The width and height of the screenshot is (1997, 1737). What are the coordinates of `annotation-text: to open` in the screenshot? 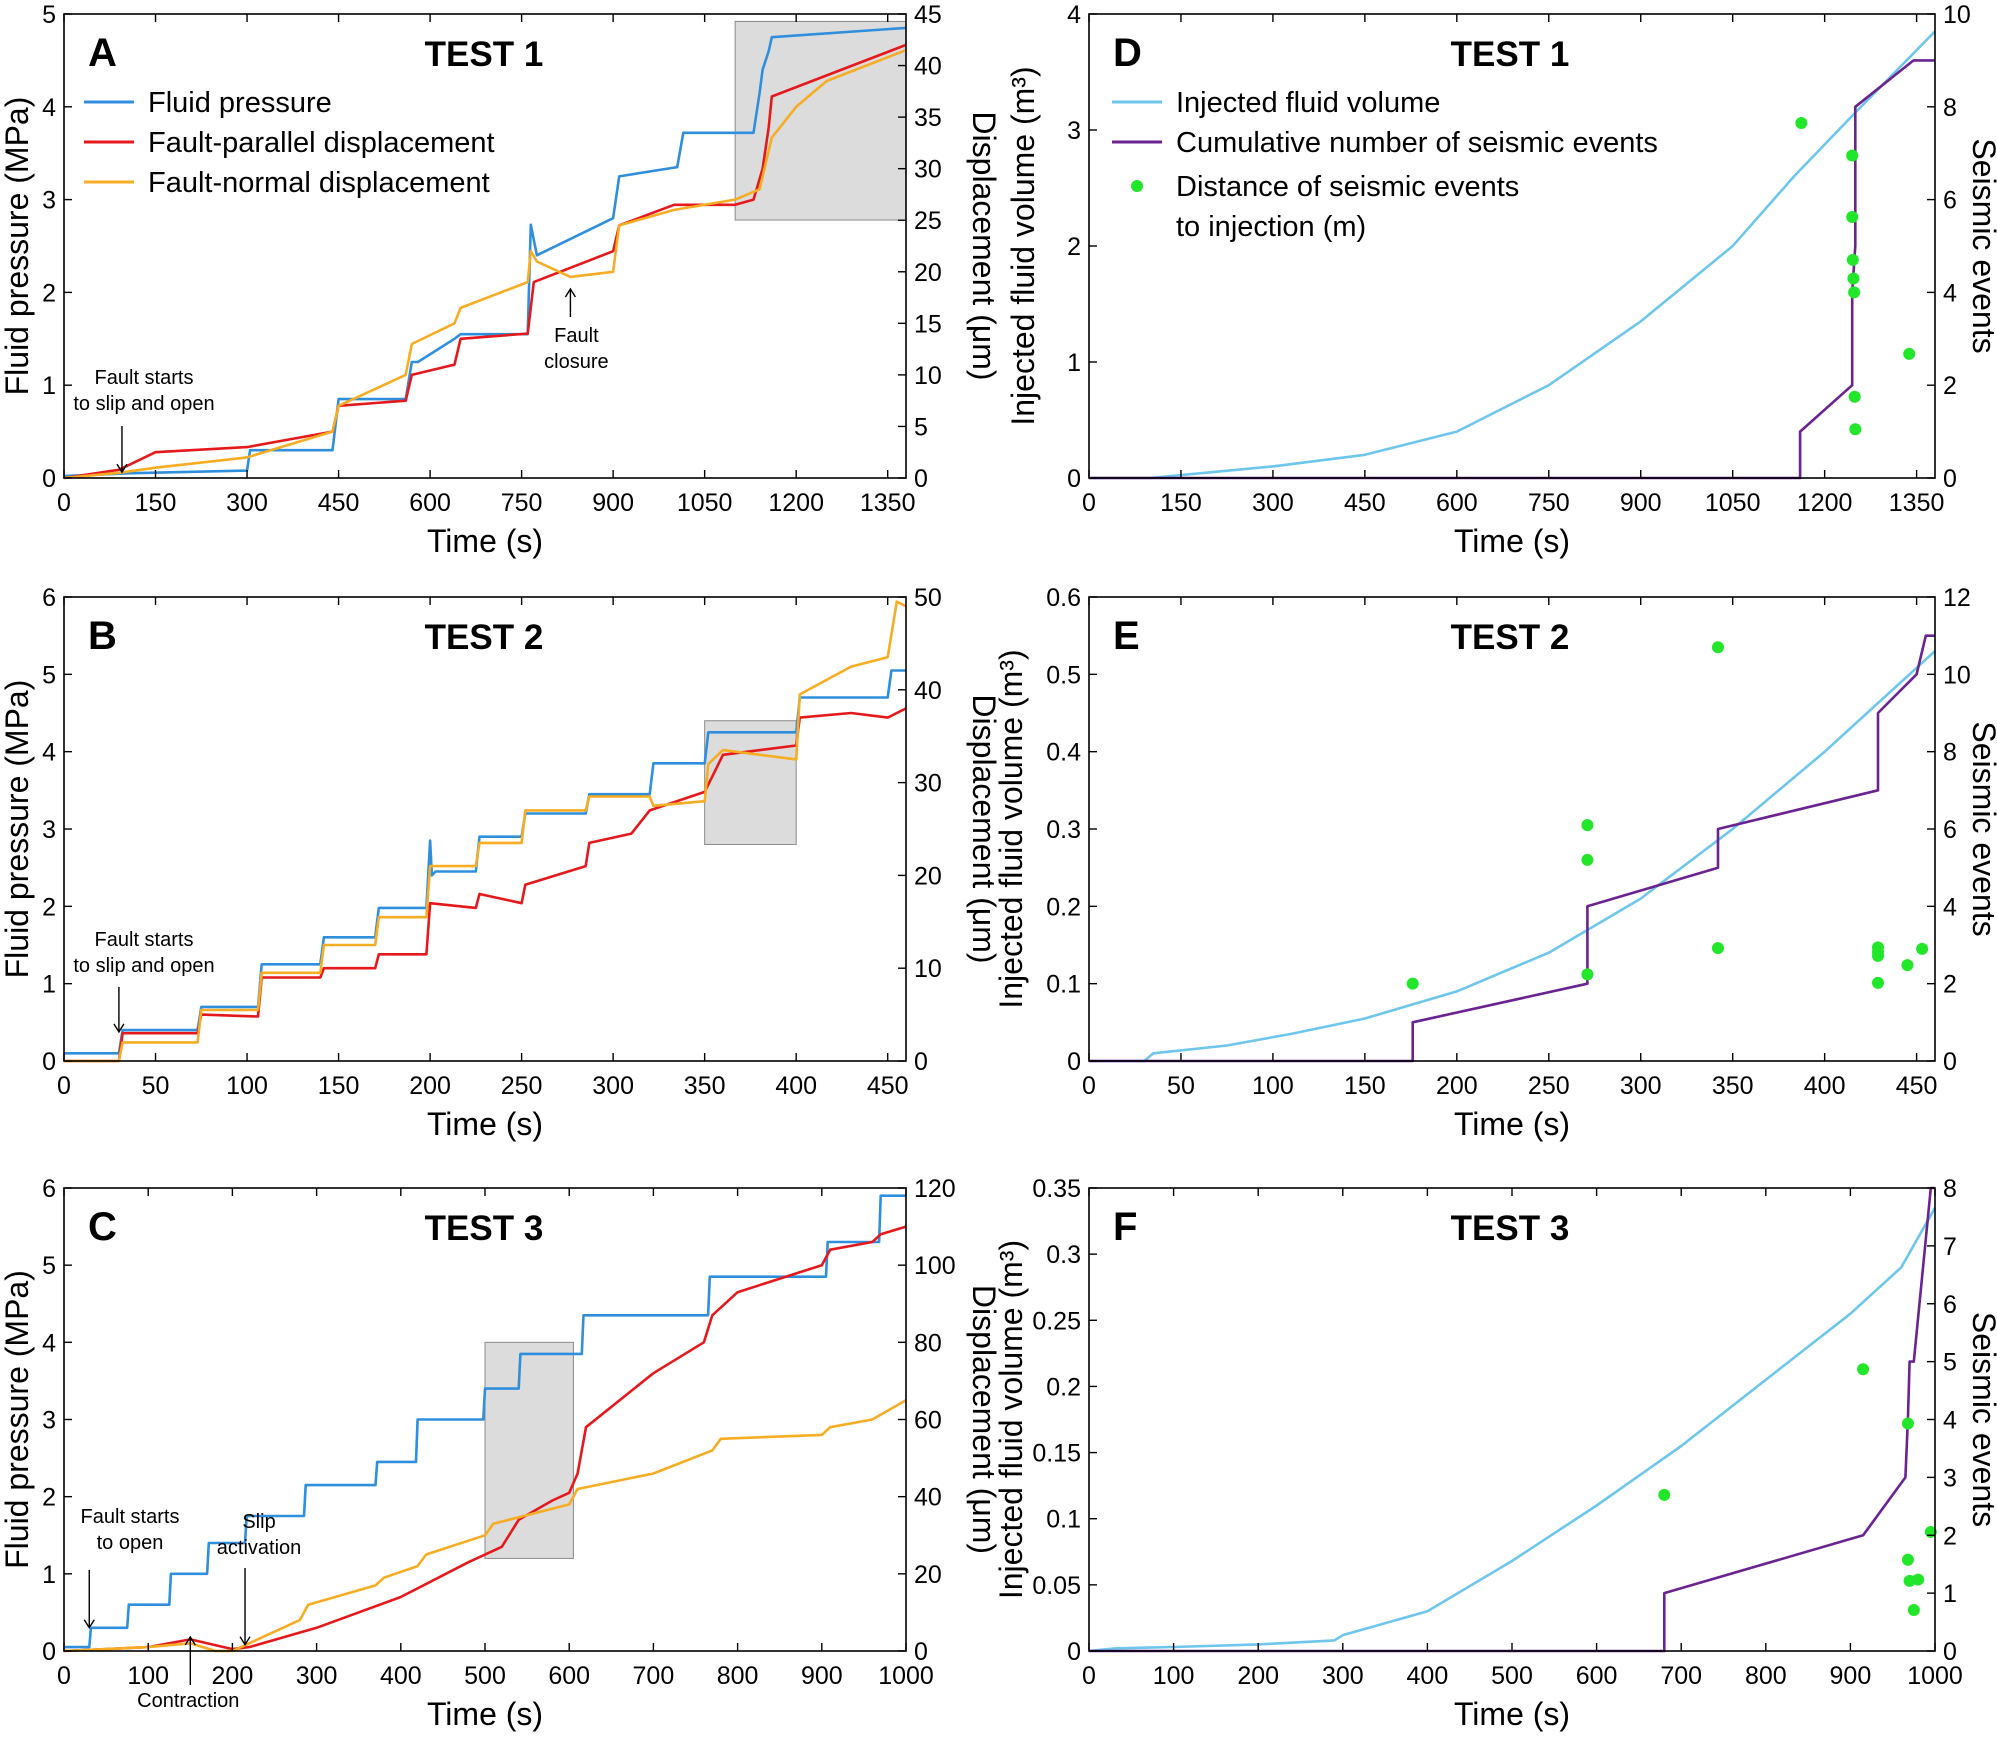 It's located at (130, 1543).